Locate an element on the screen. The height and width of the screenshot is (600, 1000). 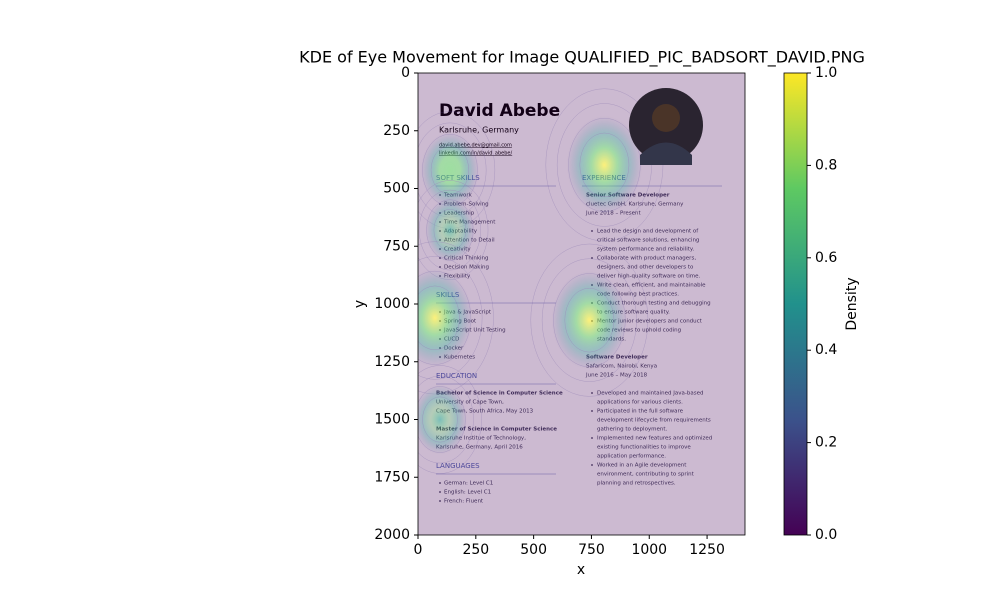
y-tick-label: 1250 is located at coordinates (392, 362).